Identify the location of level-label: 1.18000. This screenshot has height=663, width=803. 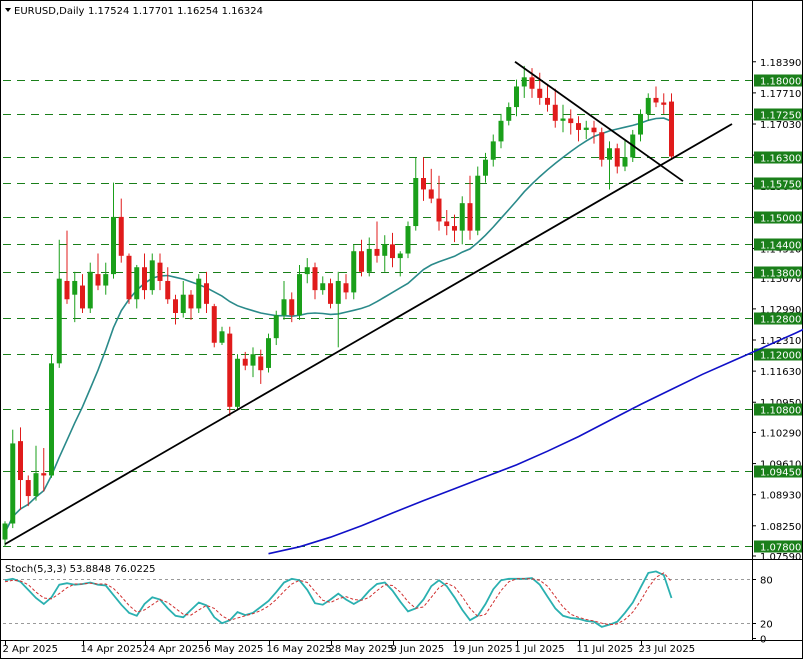
(780, 82).